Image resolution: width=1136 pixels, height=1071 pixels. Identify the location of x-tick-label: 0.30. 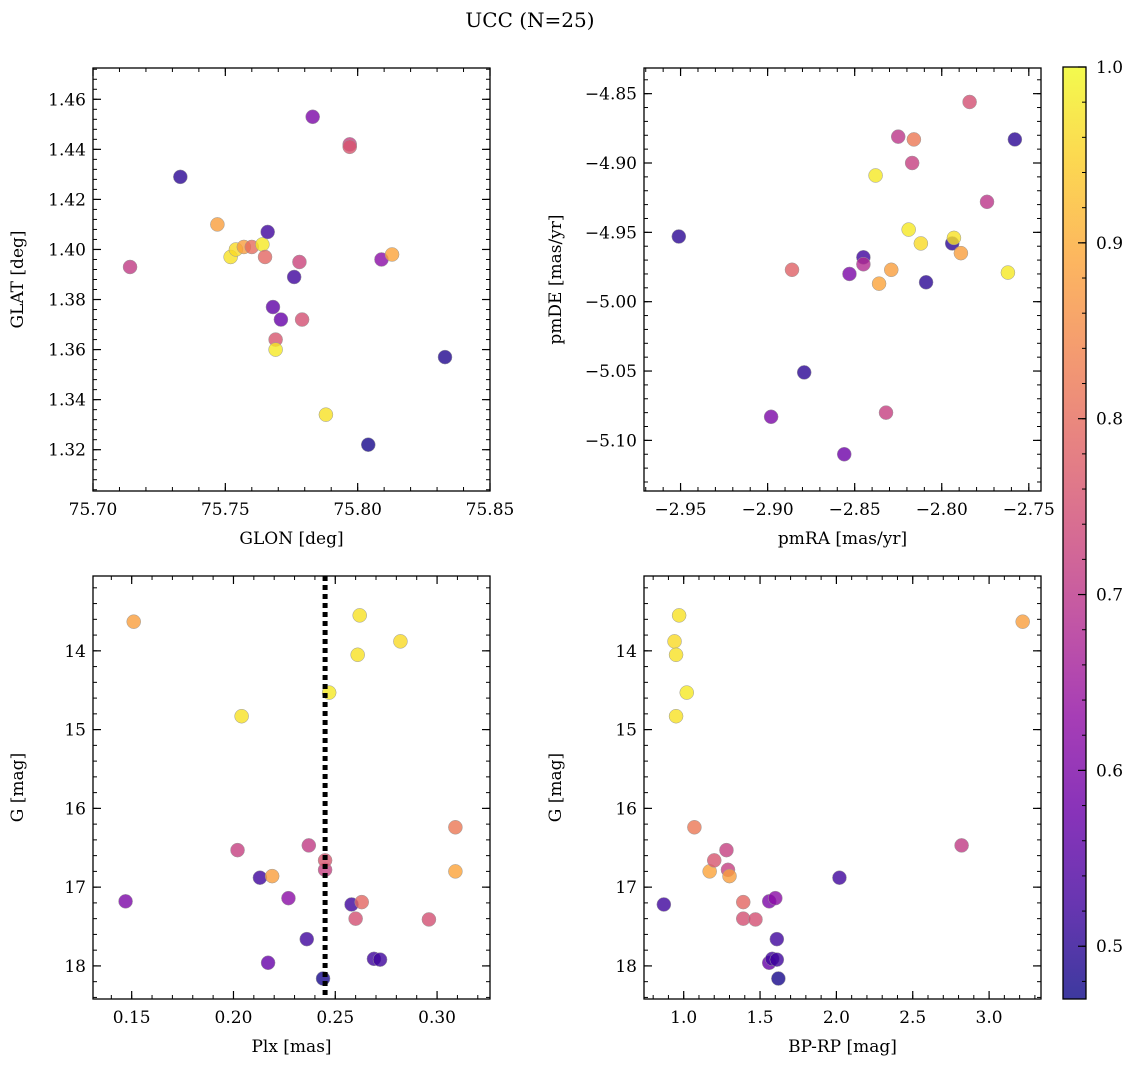
(437, 1018).